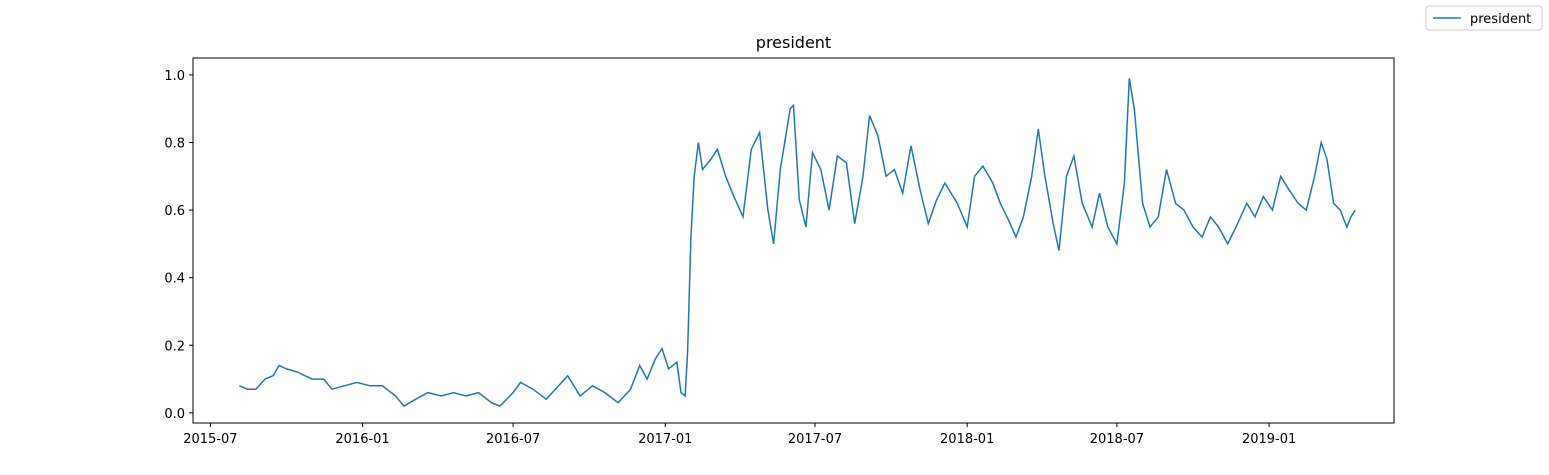 This screenshot has height=475, width=1549. Describe the element at coordinates (967, 439) in the screenshot. I see `x-tick-label: 2018-01` at that location.